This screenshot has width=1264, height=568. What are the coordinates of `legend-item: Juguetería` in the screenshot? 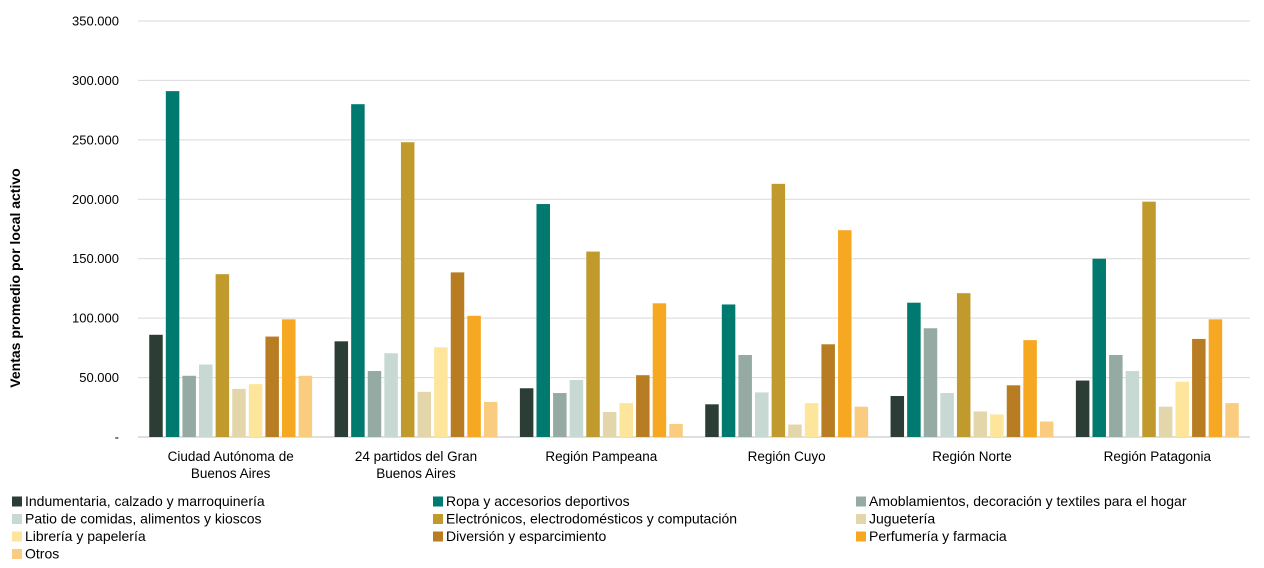 It's located at (895, 519).